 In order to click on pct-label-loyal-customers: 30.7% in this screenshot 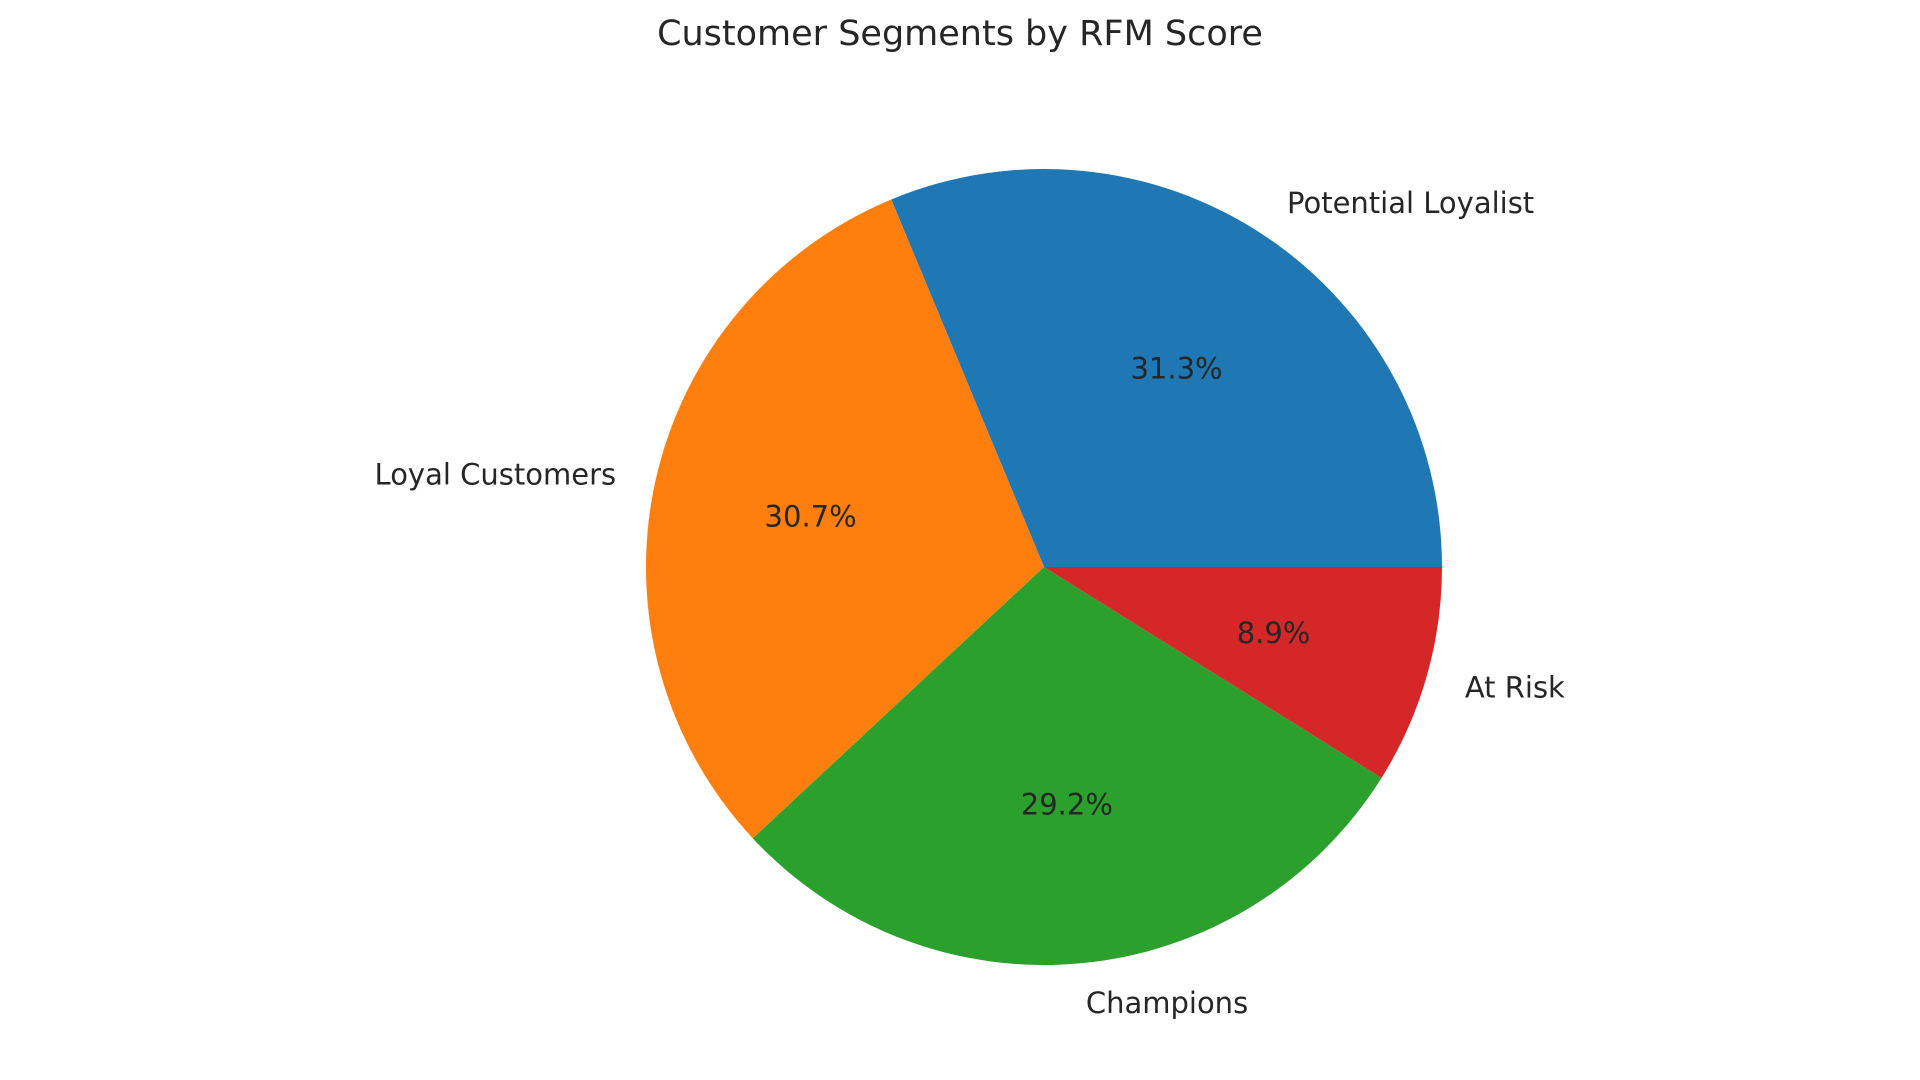, I will do `click(811, 516)`.